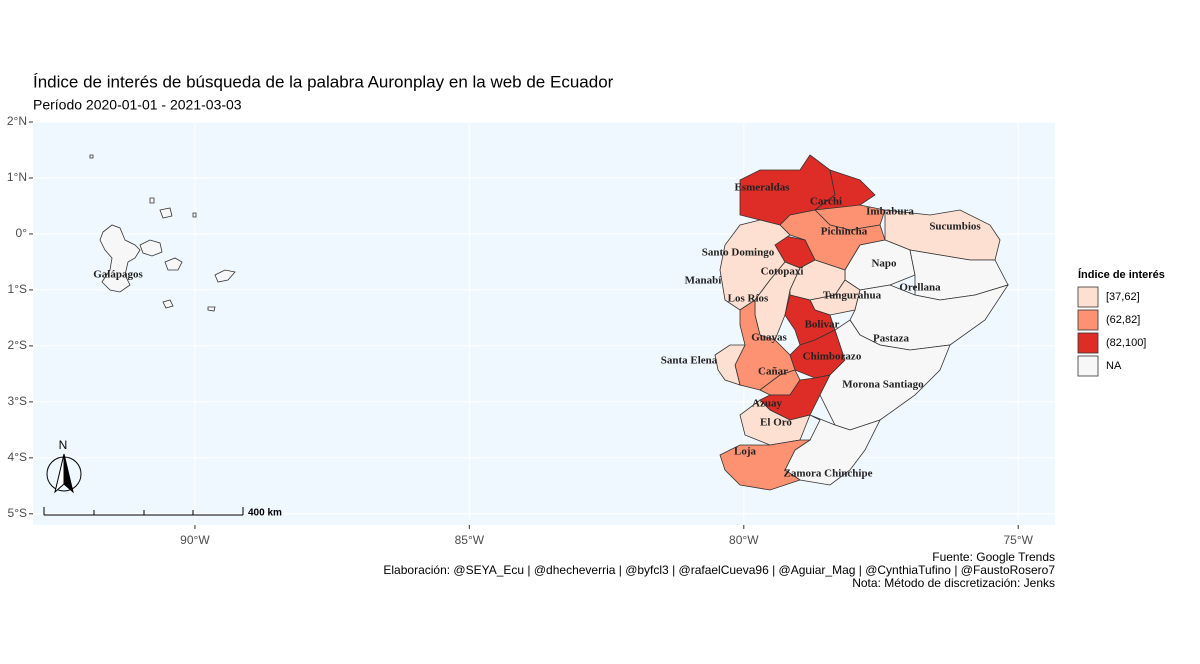 This screenshot has height=664, width=1200. Describe the element at coordinates (822, 325) in the screenshot. I see `province-label: Bolivar` at that location.